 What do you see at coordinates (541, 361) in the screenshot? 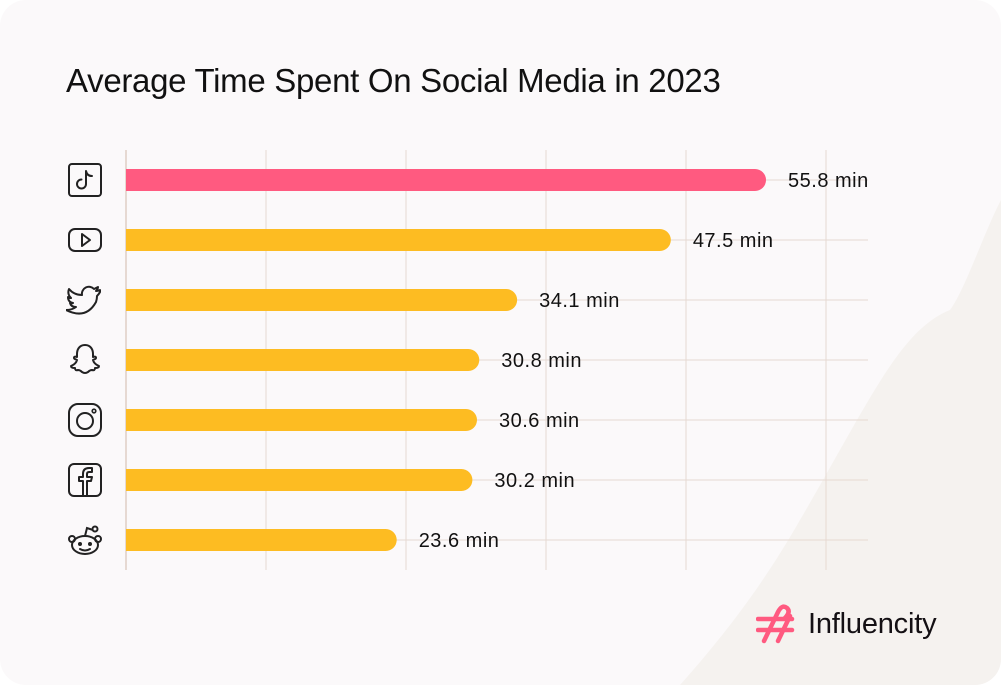
I see `value-label: 30.8 min` at bounding box center [541, 361].